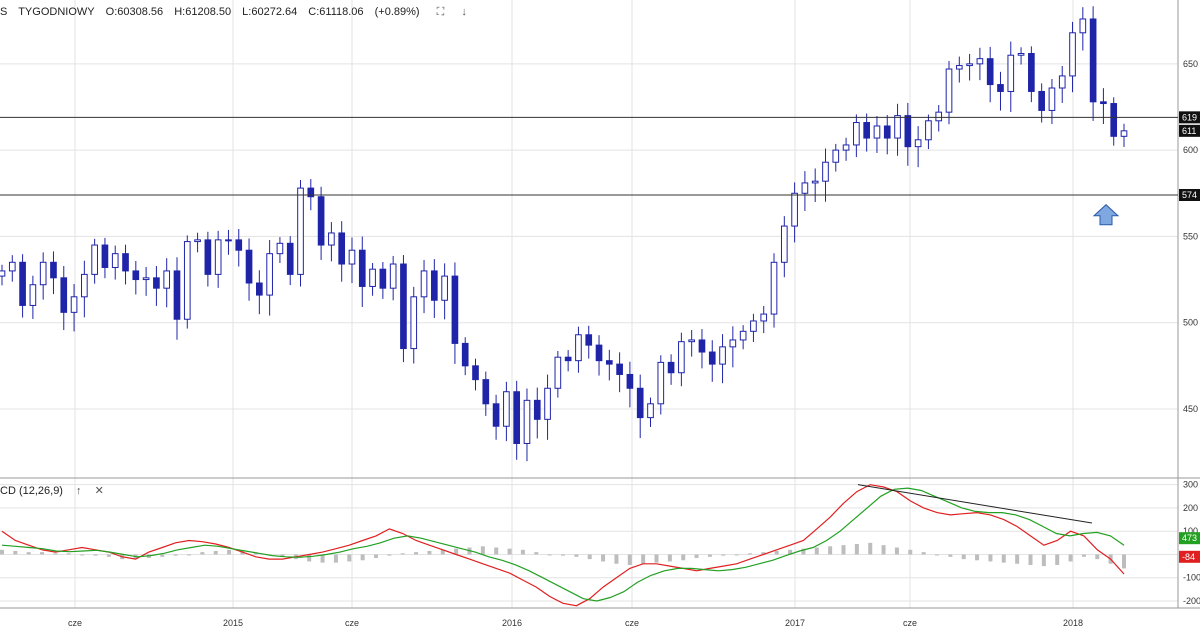 The width and height of the screenshot is (1200, 630). What do you see at coordinates (1106, 215) in the screenshot?
I see `up-arrow-marker-icon` at bounding box center [1106, 215].